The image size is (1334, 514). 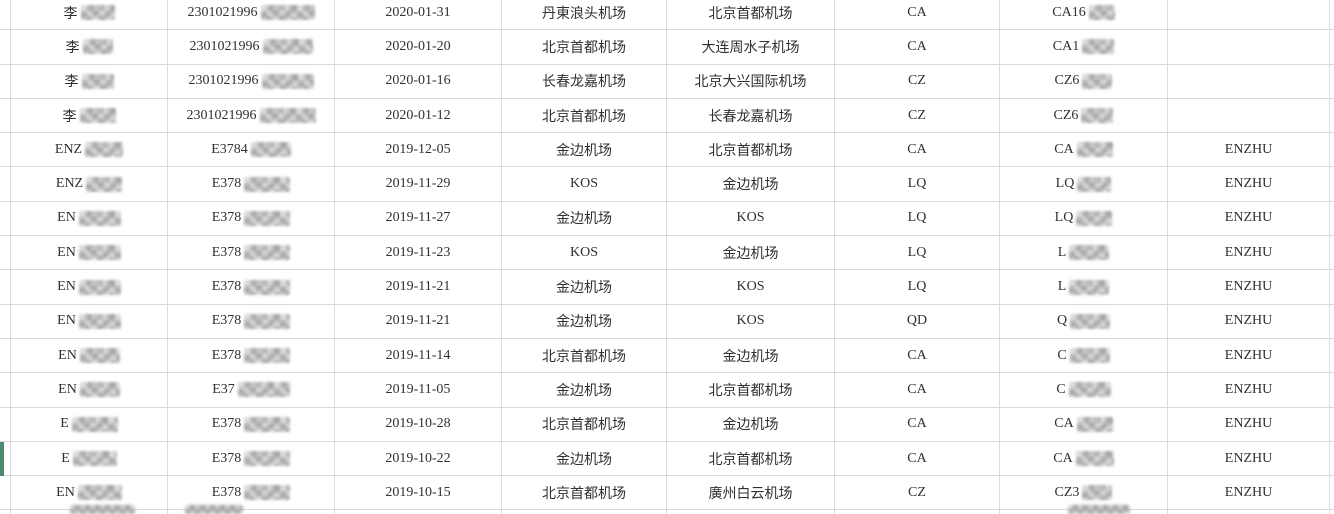 What do you see at coordinates (1084, 184) in the screenshot?
I see `cell-flight-number: LQ` at bounding box center [1084, 184].